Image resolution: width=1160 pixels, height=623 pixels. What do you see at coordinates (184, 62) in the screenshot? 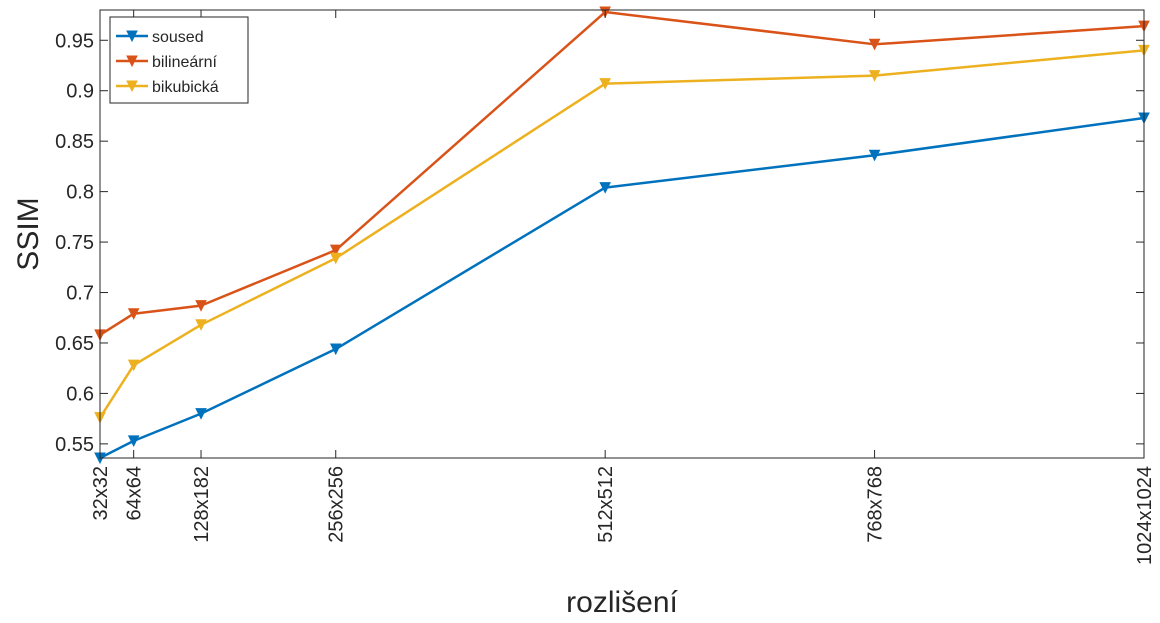
I see `legend-label: bilineární` at bounding box center [184, 62].